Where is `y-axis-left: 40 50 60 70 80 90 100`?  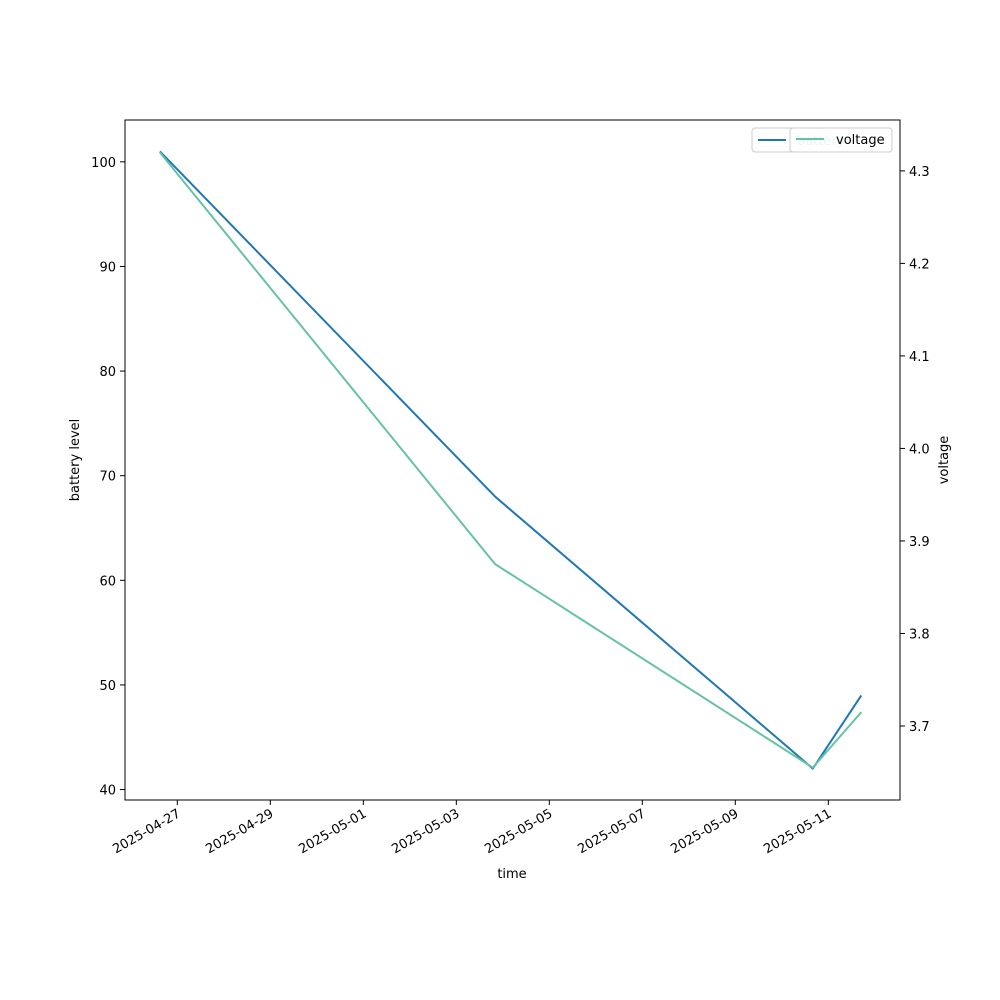 y-axis-left: 40 50 60 70 80 90 100 is located at coordinates (108, 477).